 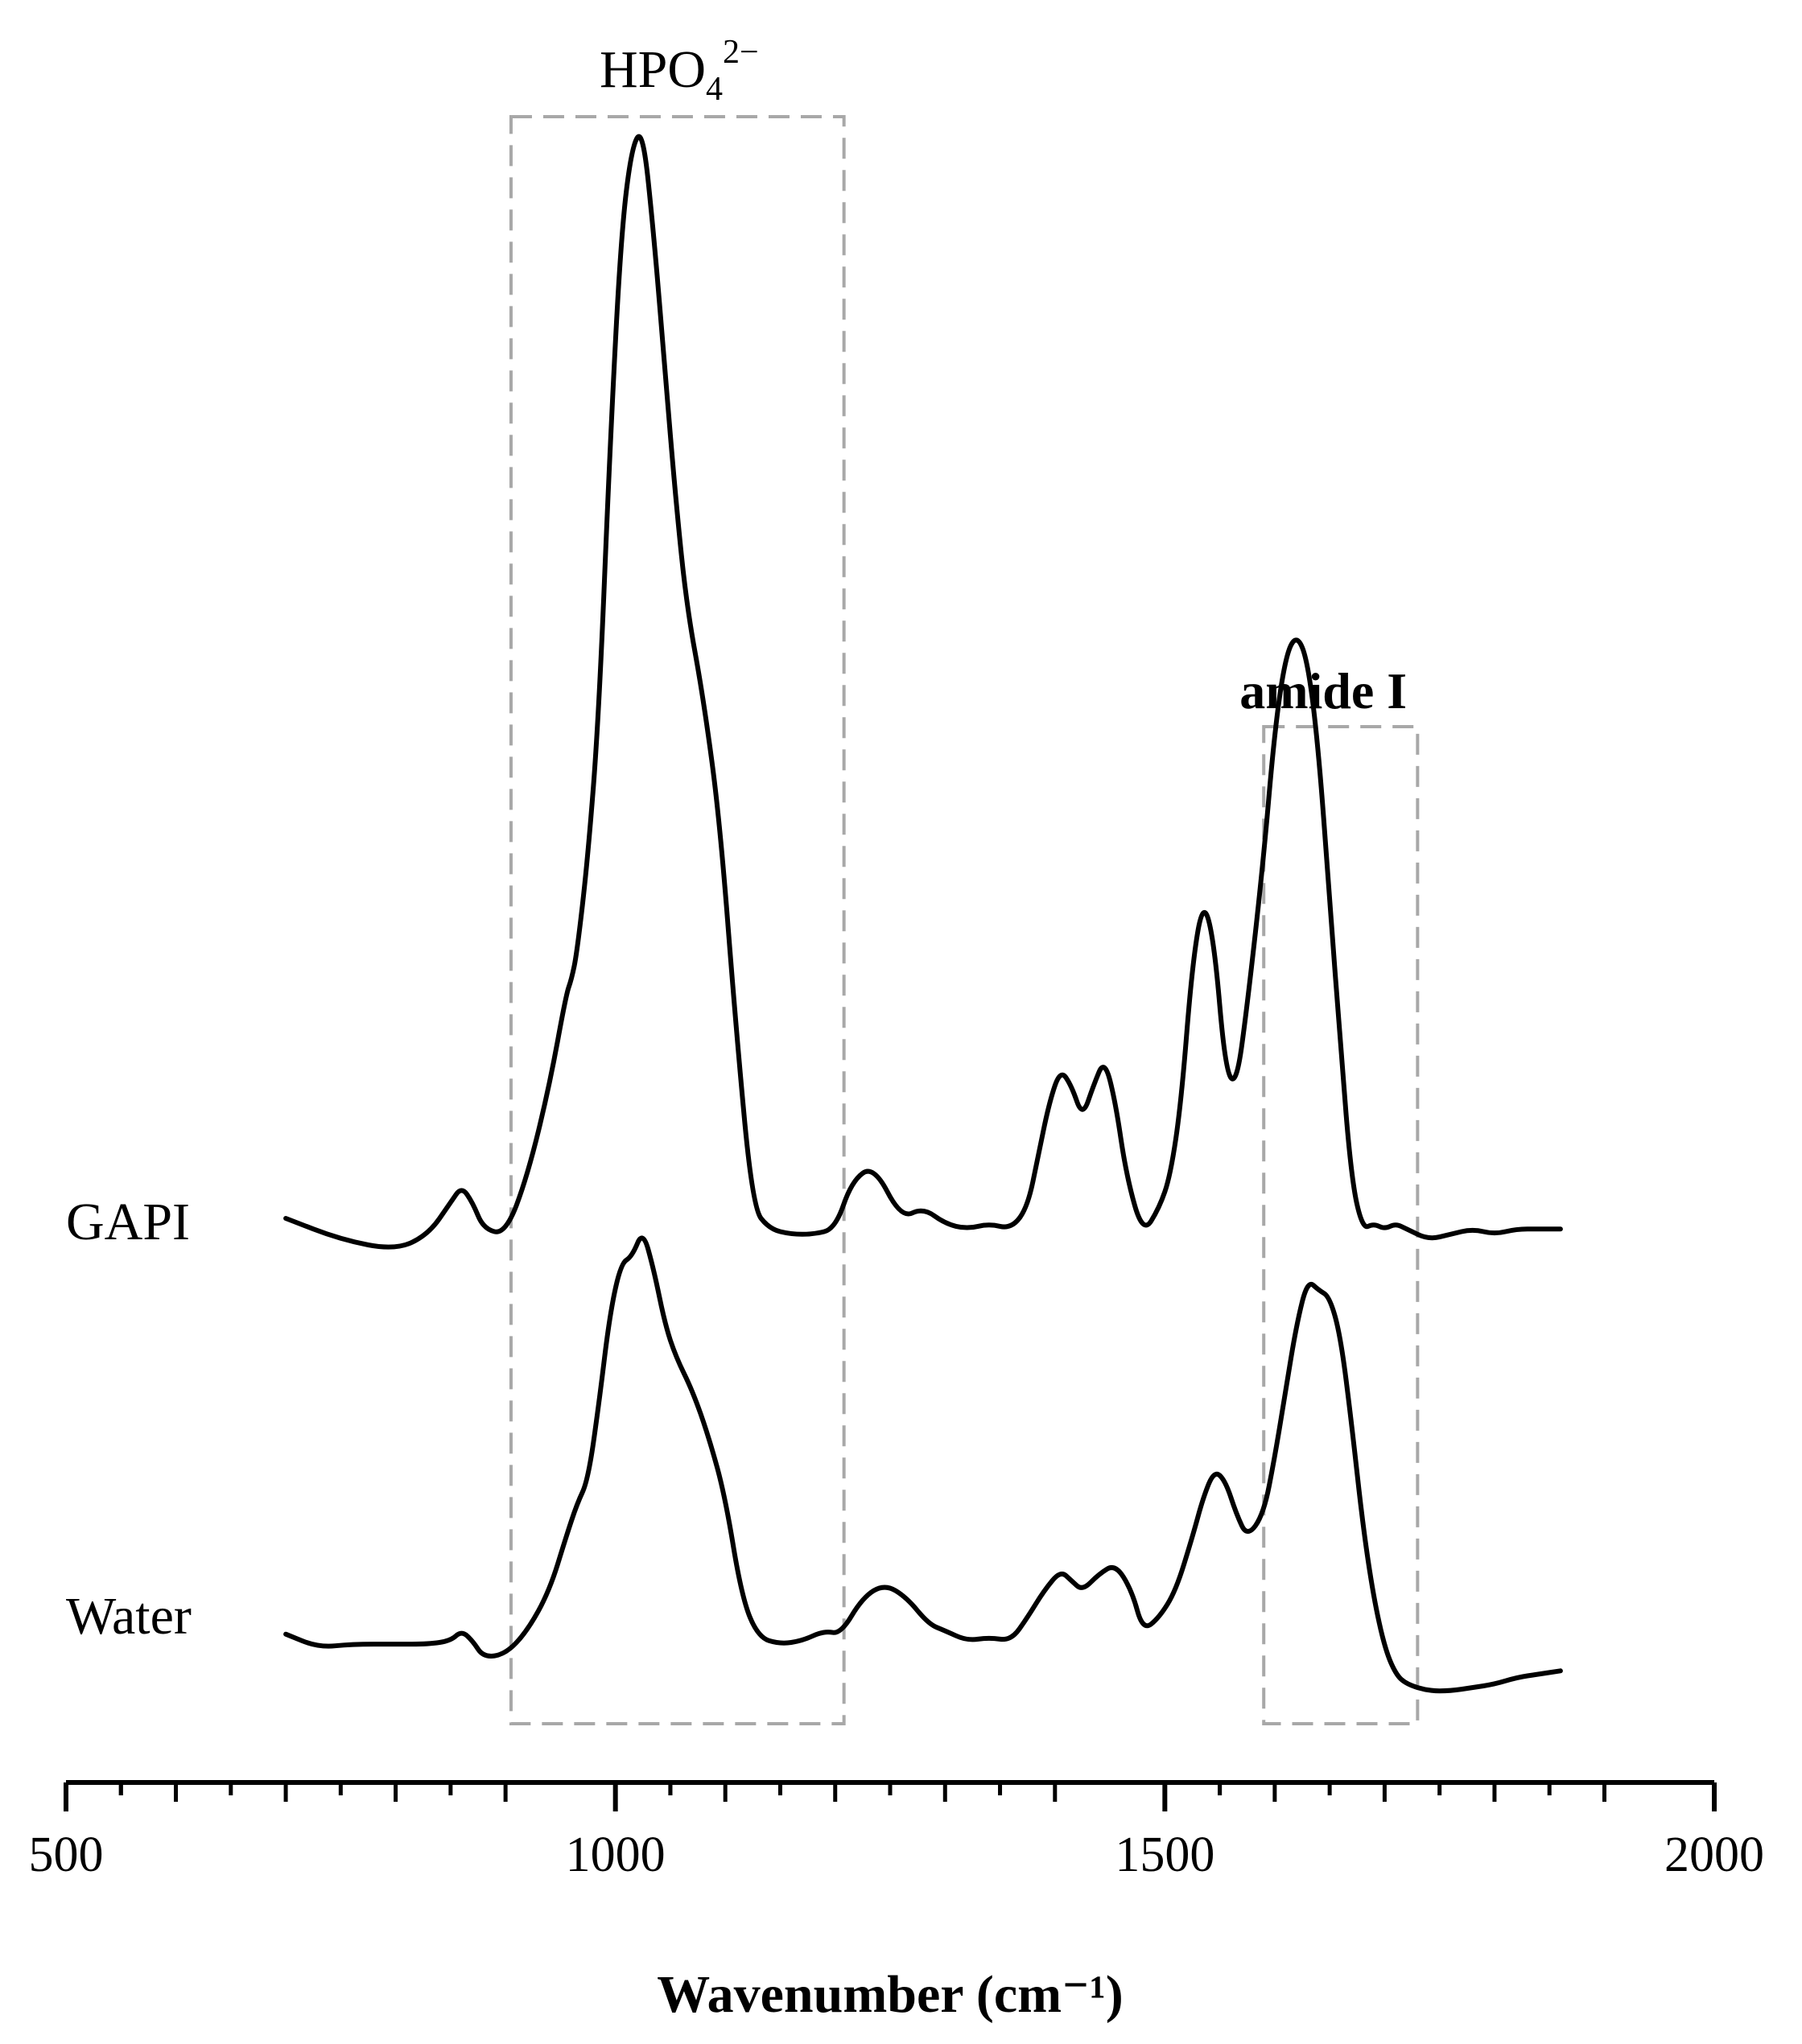 I want to click on annotation-hpo4-superscript: 2−, so click(x=741, y=52).